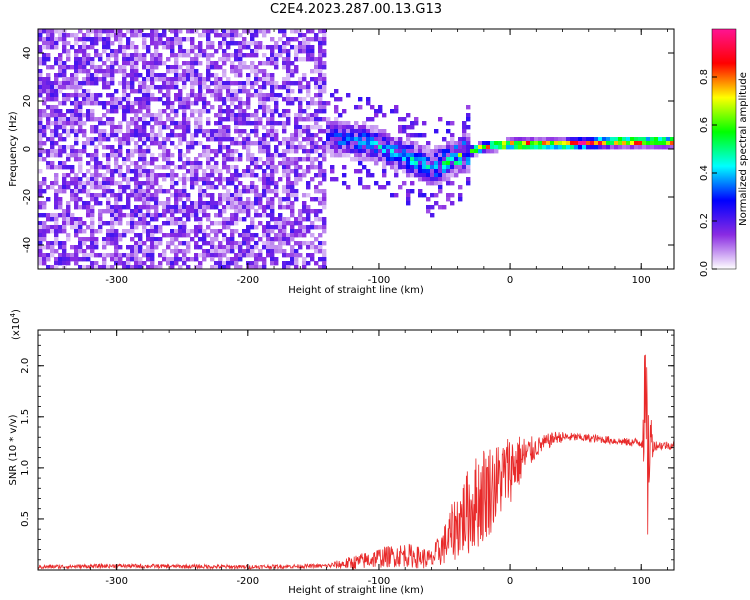 This screenshot has width=750, height=600. I want to click on spectrogram-x-tick-label: 0, so click(510, 280).